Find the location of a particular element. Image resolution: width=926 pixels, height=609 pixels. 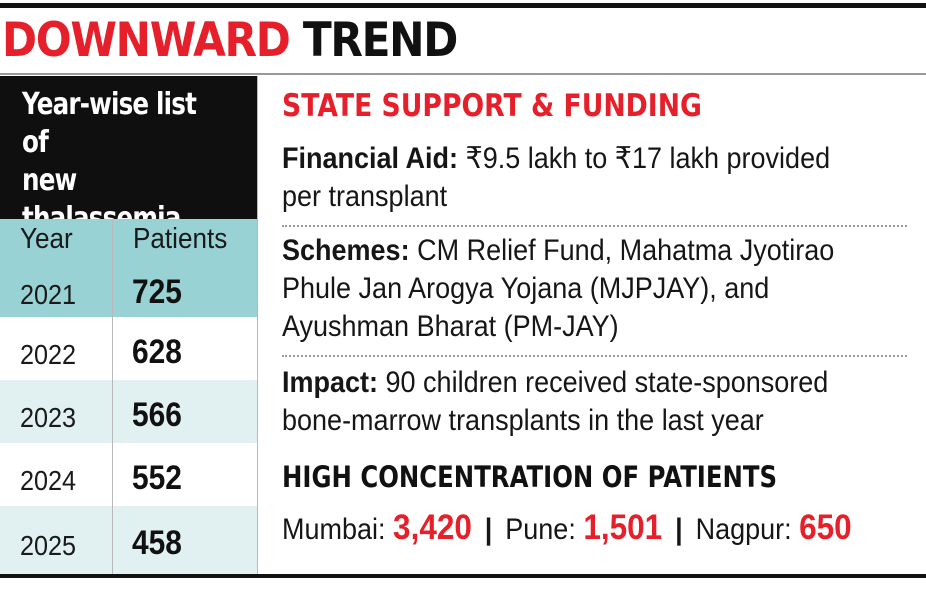

city-value: 650 is located at coordinates (825, 527).